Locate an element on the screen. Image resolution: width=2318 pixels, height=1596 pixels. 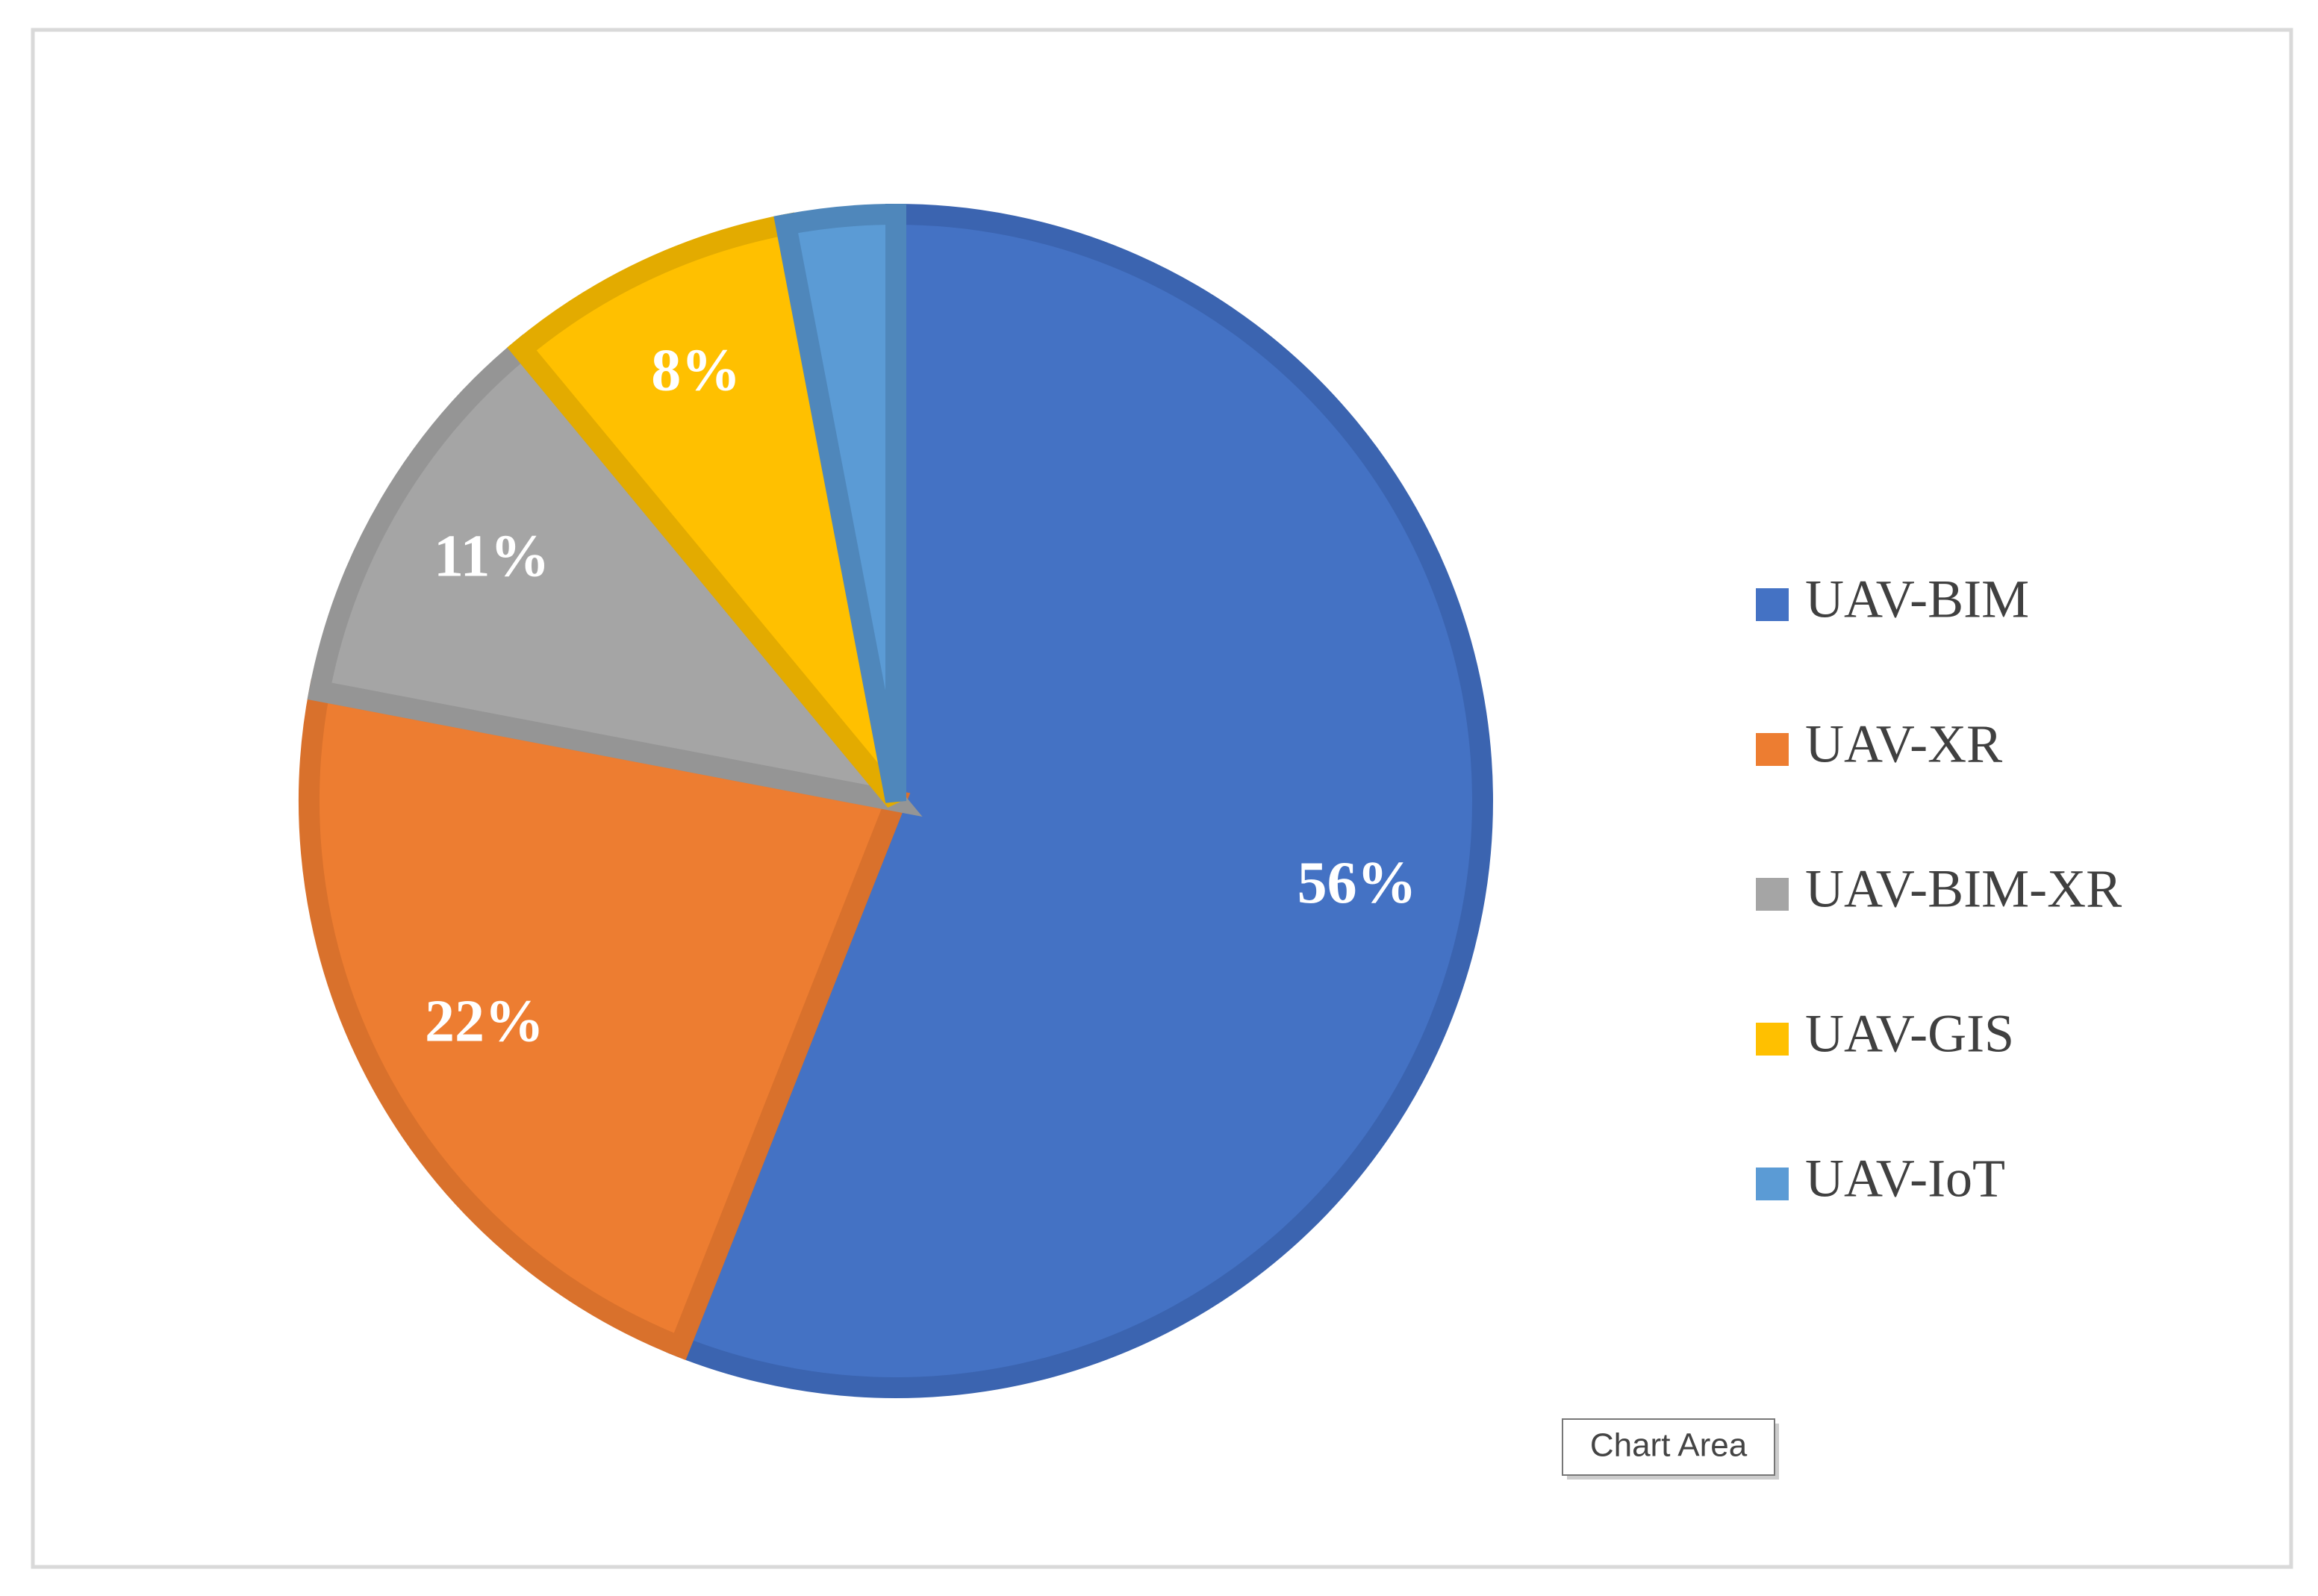
legend-label: UAV-BIM is located at coordinates (1917, 599).